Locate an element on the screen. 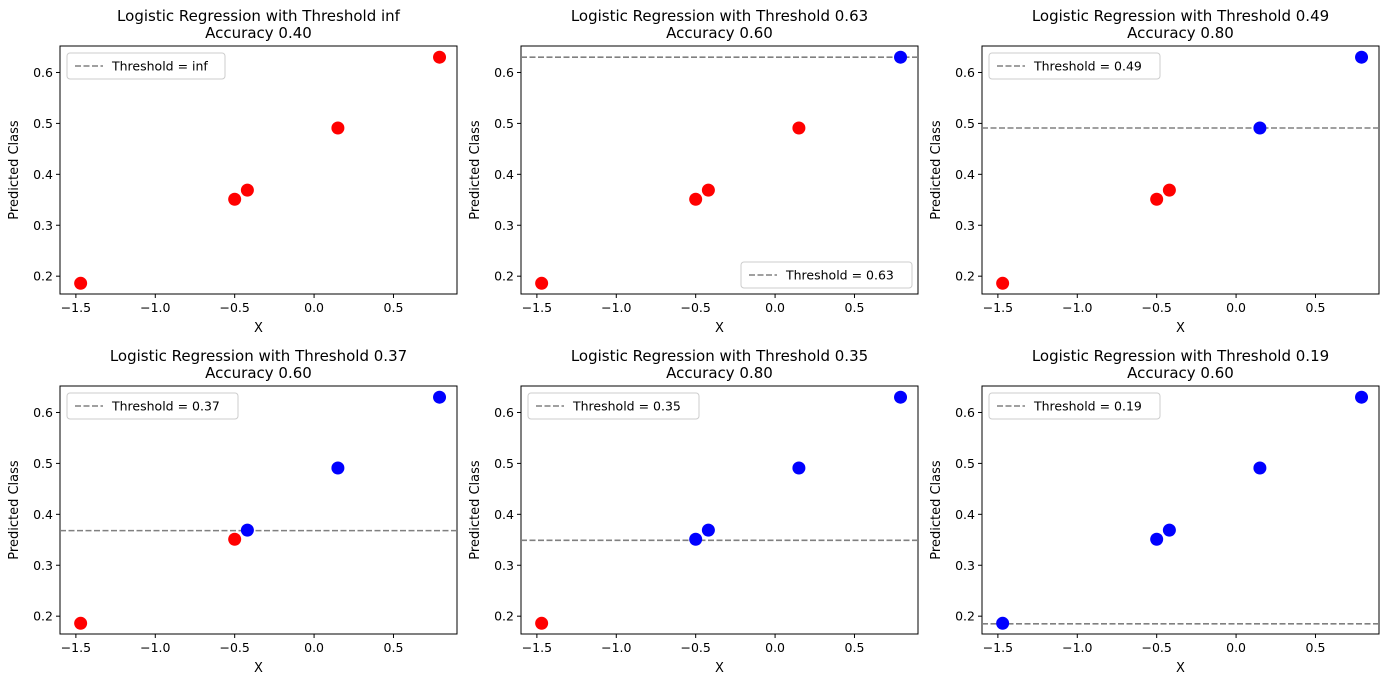 This screenshot has height=690, width=1390. subplot-title: Logistic Regression with Threshold inf is located at coordinates (259, 16).